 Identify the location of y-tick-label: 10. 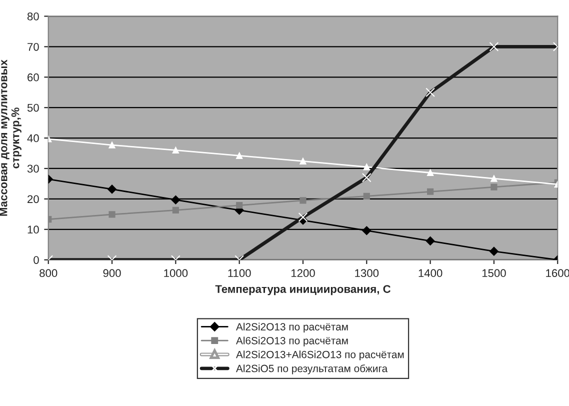
(33, 230).